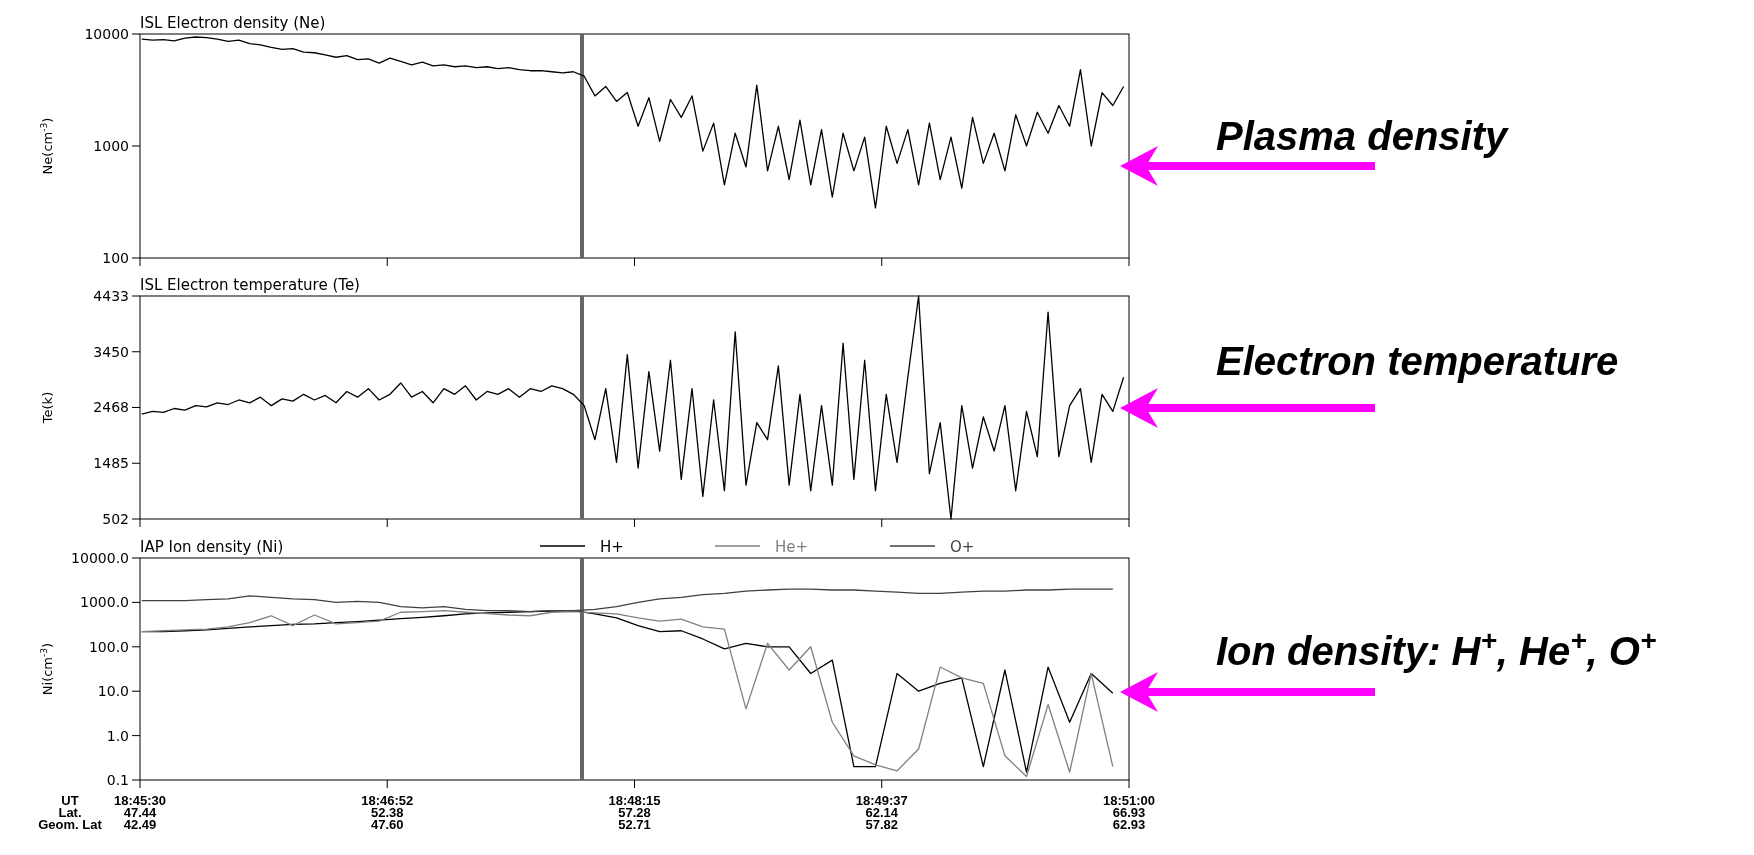 This screenshot has height=855, width=1754. I want to click on text: 62.14, so click(882, 812).